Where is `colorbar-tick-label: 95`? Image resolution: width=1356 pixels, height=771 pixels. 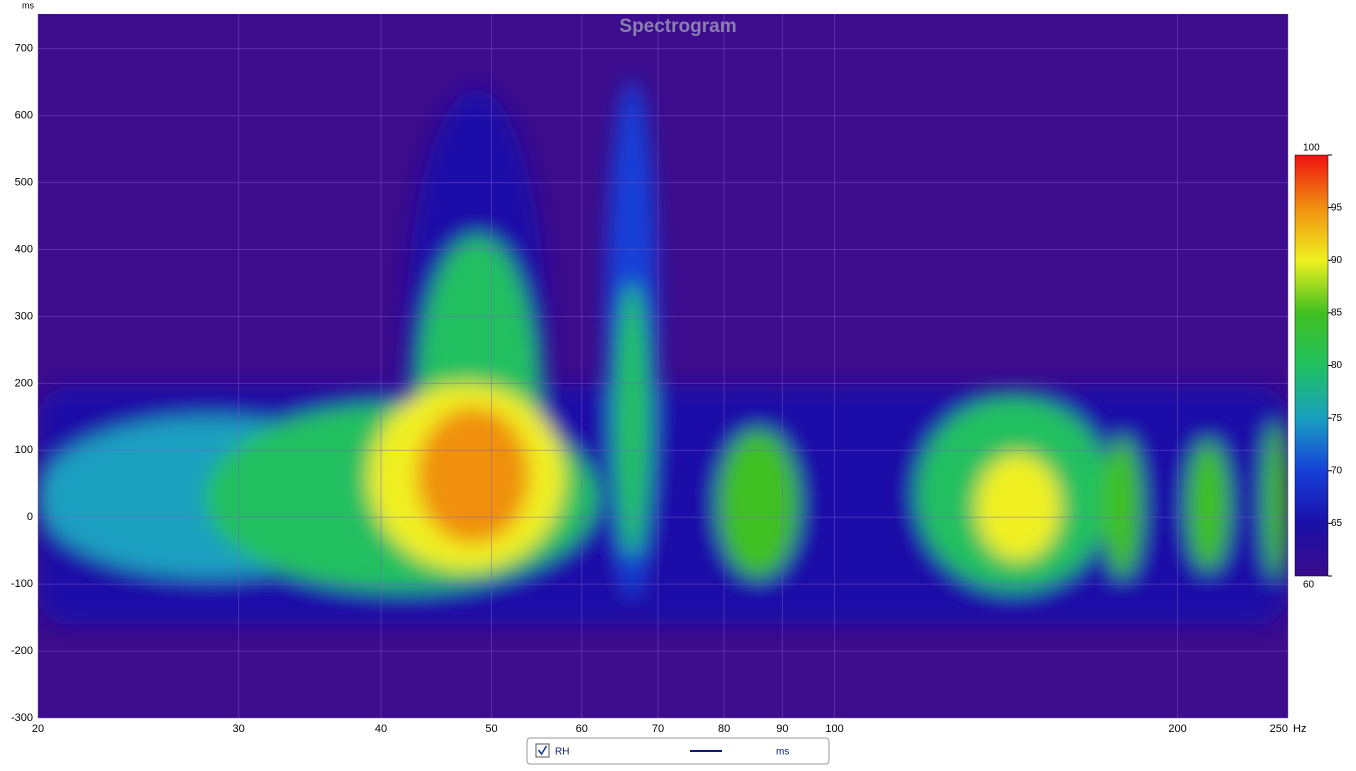
colorbar-tick-label: 95 is located at coordinates (1337, 207).